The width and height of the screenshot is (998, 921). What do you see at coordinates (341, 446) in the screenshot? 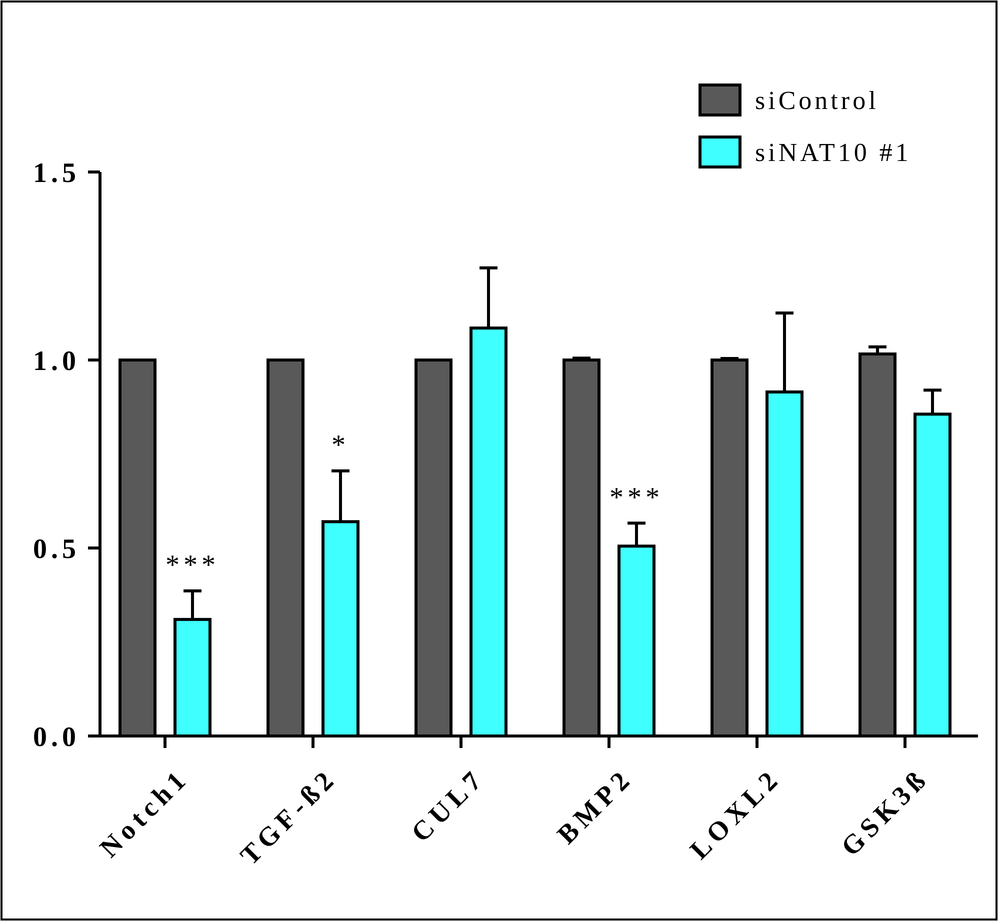
I see `annotation: *` at bounding box center [341, 446].